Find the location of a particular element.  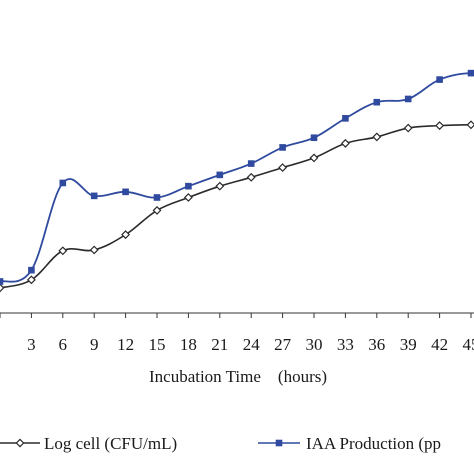

x-axis-title: Incubation Time (hours) is located at coordinates (238, 376).